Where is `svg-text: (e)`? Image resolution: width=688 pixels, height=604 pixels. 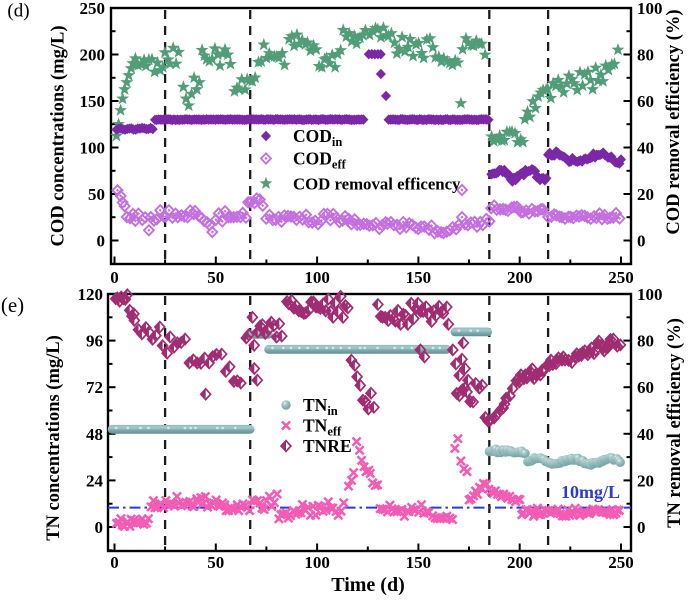 svg-text: (e) is located at coordinates (12, 305).